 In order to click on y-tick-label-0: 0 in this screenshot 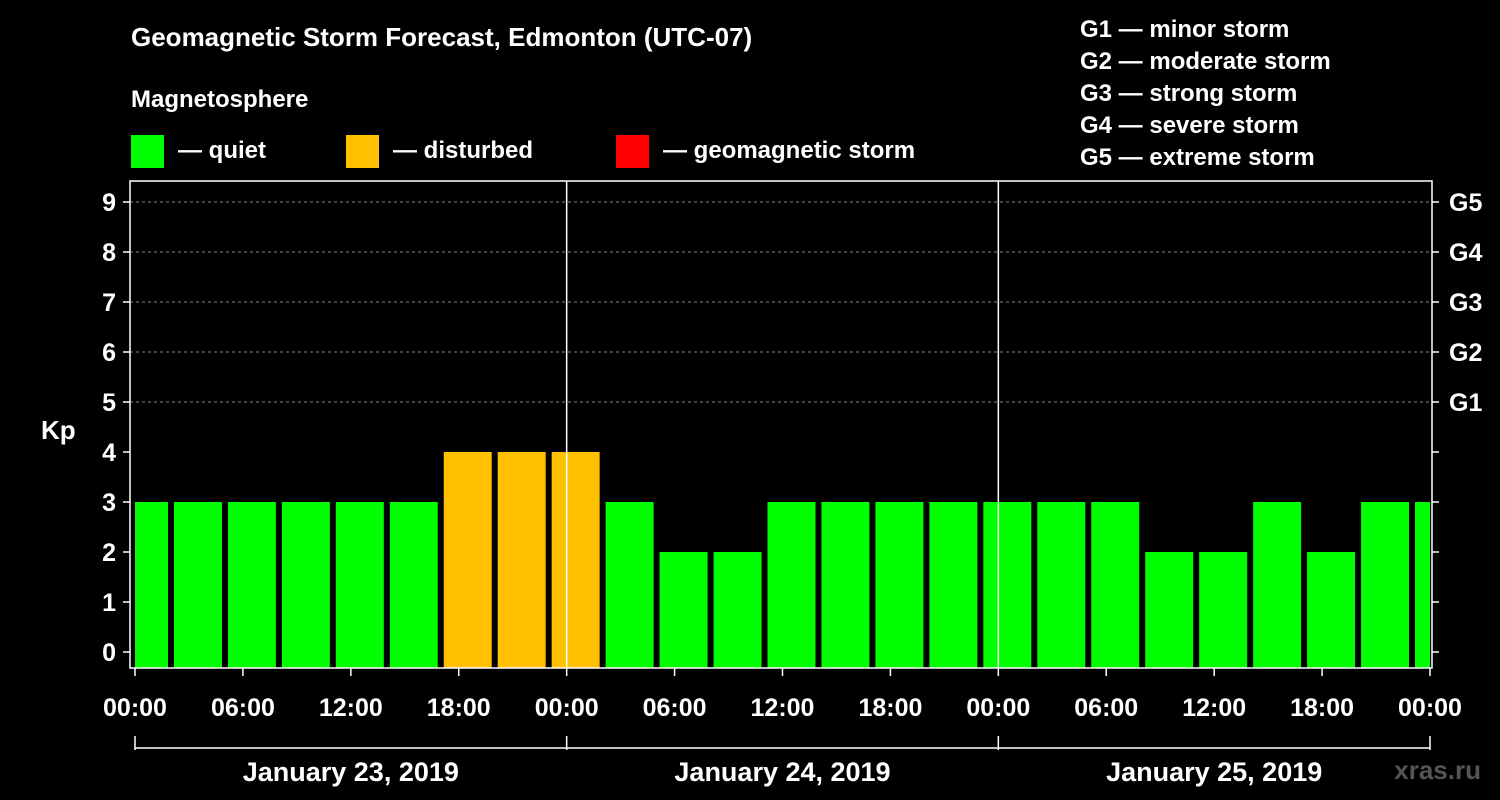, I will do `click(109, 653)`.